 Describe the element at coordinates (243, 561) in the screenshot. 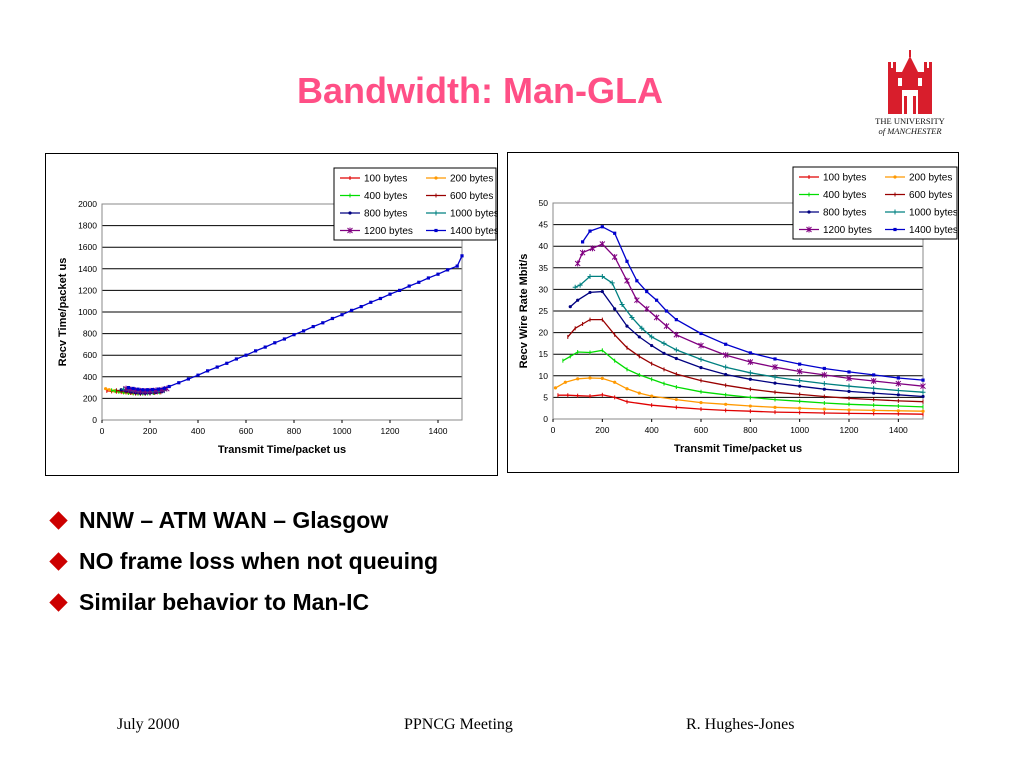

I see `bullet-item: NO frame loss when not queuing` at that location.